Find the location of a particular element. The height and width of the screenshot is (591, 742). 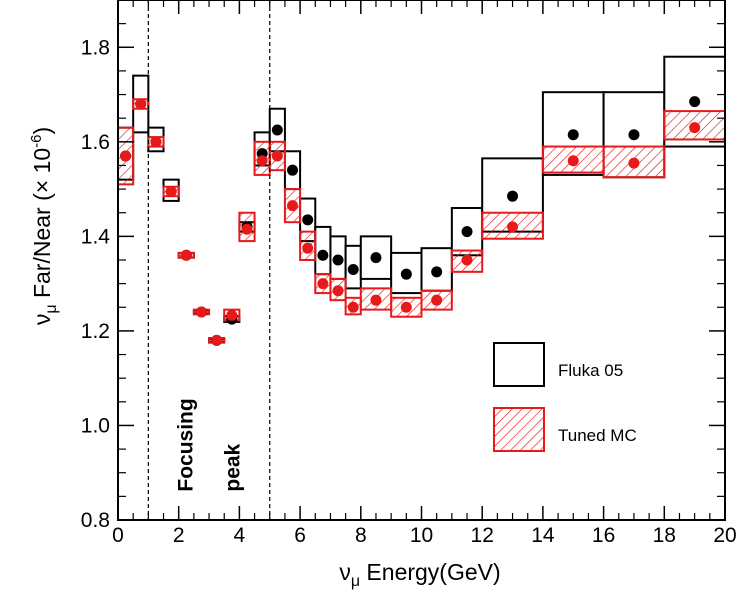

x-tick-label: 16 is located at coordinates (603, 535).